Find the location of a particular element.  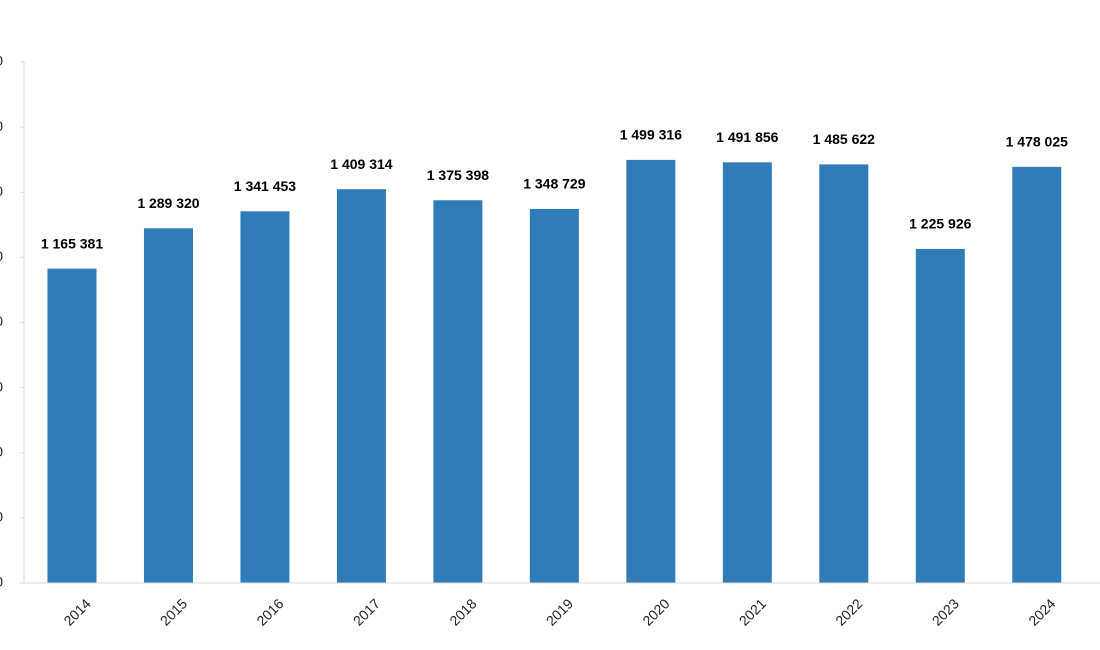

value-label: 1 499 316 is located at coordinates (651, 135).